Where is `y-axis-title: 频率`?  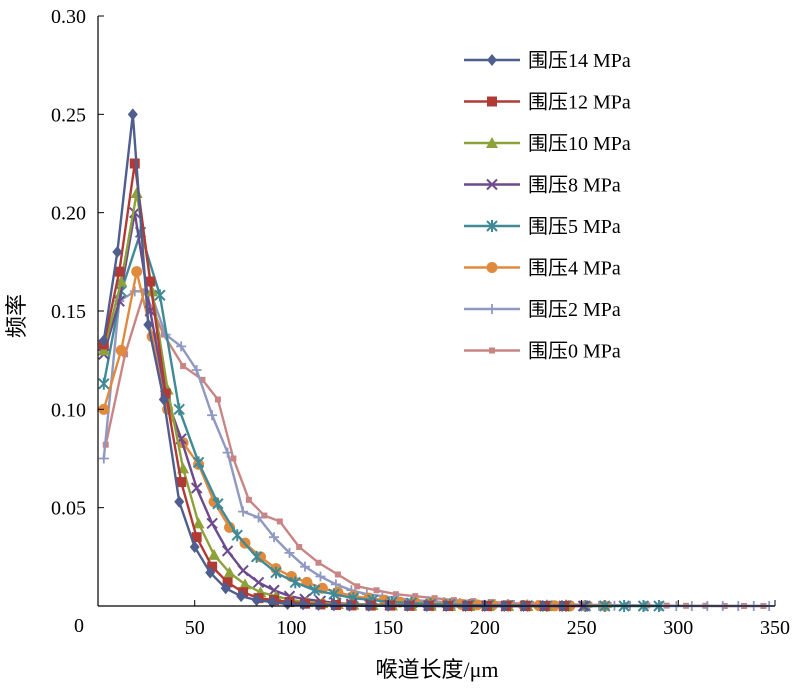 y-axis-title: 频率 is located at coordinates (16, 316).